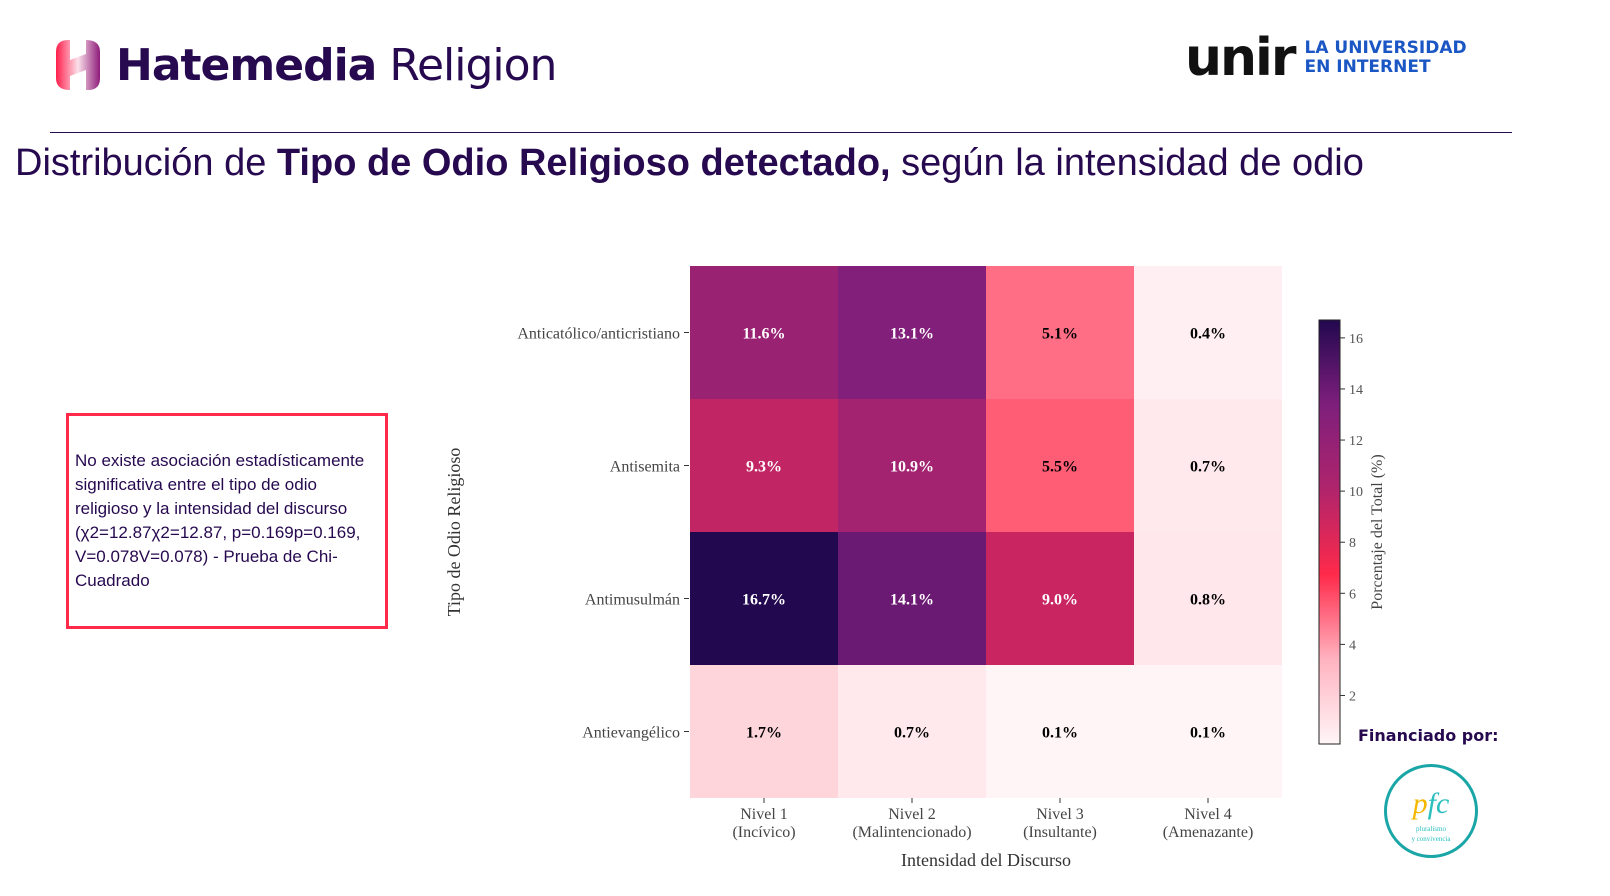  What do you see at coordinates (78, 65) in the screenshot?
I see `hatemedia-mark-icon` at bounding box center [78, 65].